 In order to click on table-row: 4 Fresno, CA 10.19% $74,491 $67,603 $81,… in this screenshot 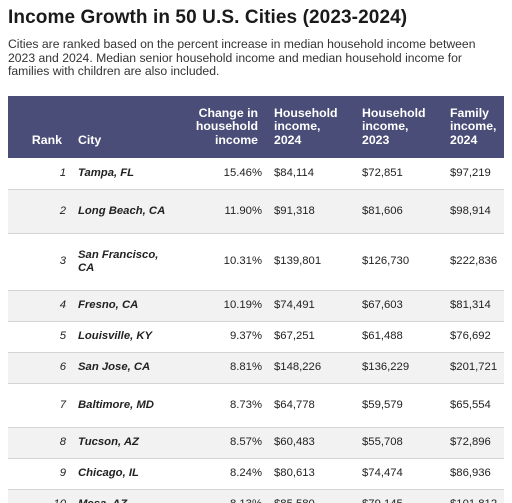, I will do `click(256, 305)`.